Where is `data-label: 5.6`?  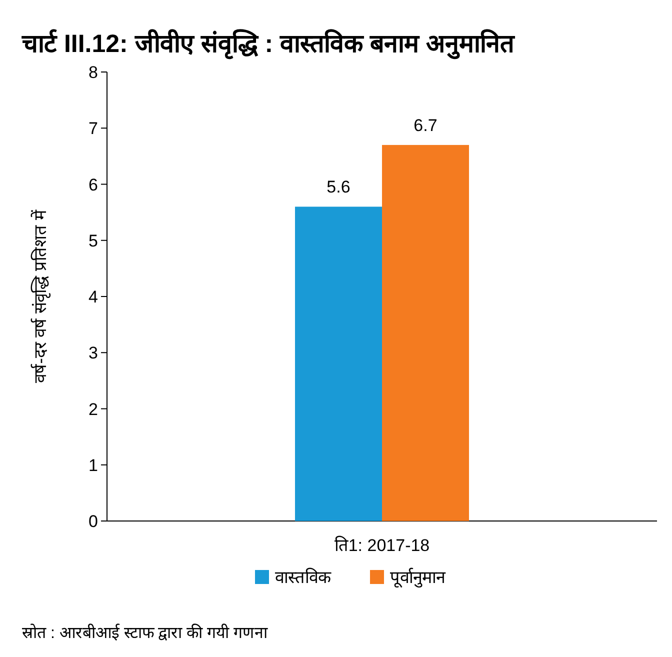
data-label: 5.6 is located at coordinates (338, 187).